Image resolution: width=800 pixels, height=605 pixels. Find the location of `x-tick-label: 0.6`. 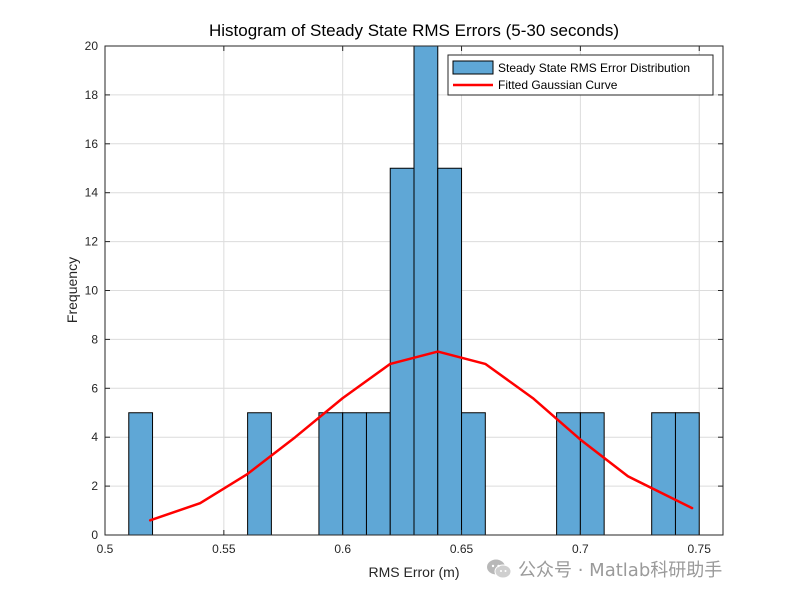

x-tick-label: 0.6 is located at coordinates (342, 549).